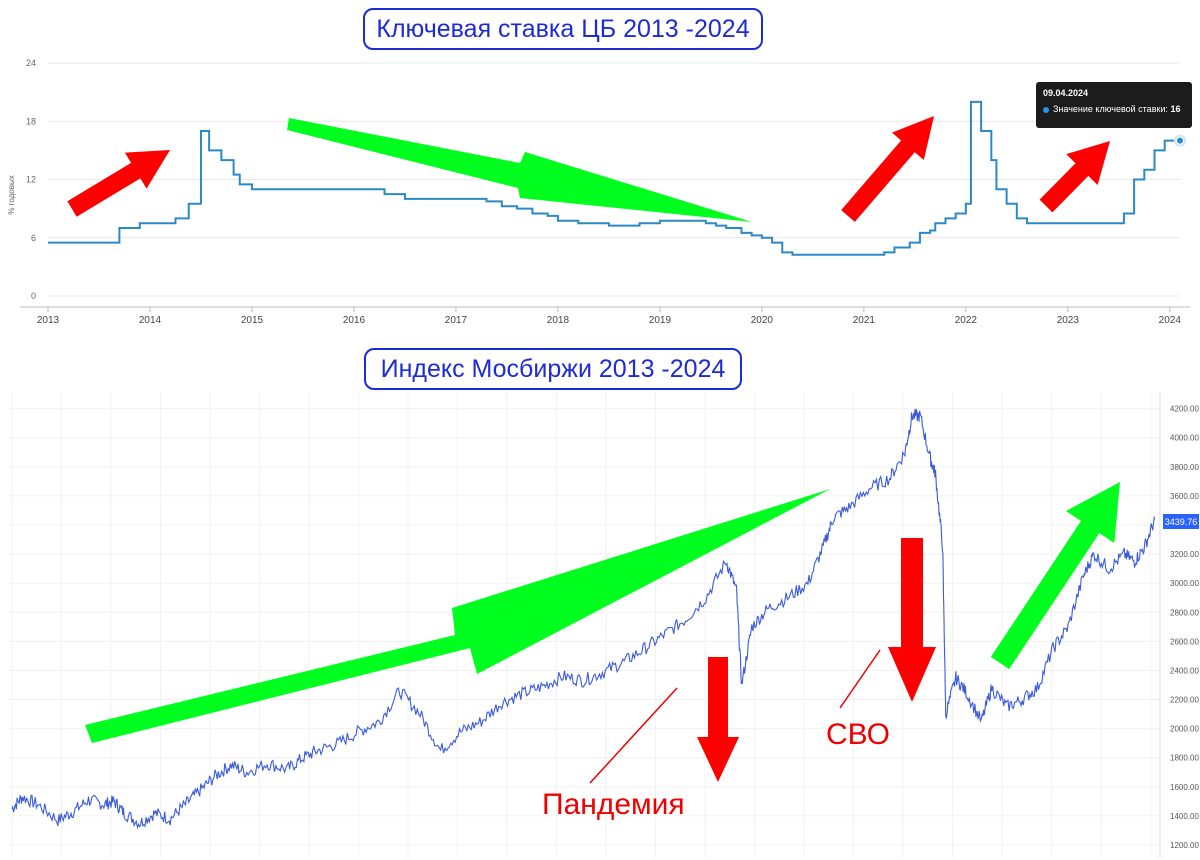 Image resolution: width=1200 pixels, height=860 pixels. What do you see at coordinates (118, 183) in the screenshot?
I see `red-up-arrow-2014` at bounding box center [118, 183].